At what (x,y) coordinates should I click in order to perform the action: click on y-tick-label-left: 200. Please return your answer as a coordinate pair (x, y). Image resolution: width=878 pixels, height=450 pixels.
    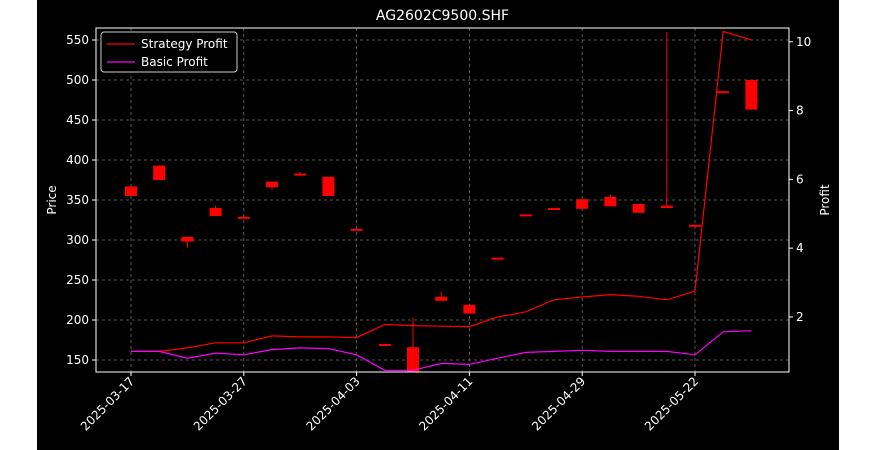
    Looking at the image, I should click on (77, 320).